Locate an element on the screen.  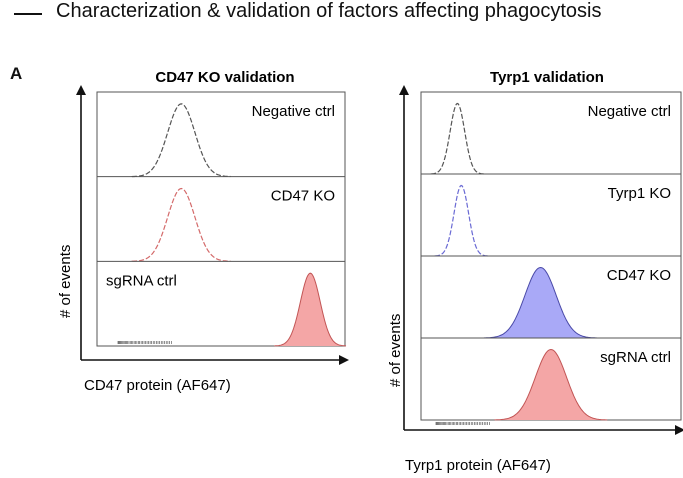
chart2-histogram-negative-ctrl is located at coordinates (457, 138).